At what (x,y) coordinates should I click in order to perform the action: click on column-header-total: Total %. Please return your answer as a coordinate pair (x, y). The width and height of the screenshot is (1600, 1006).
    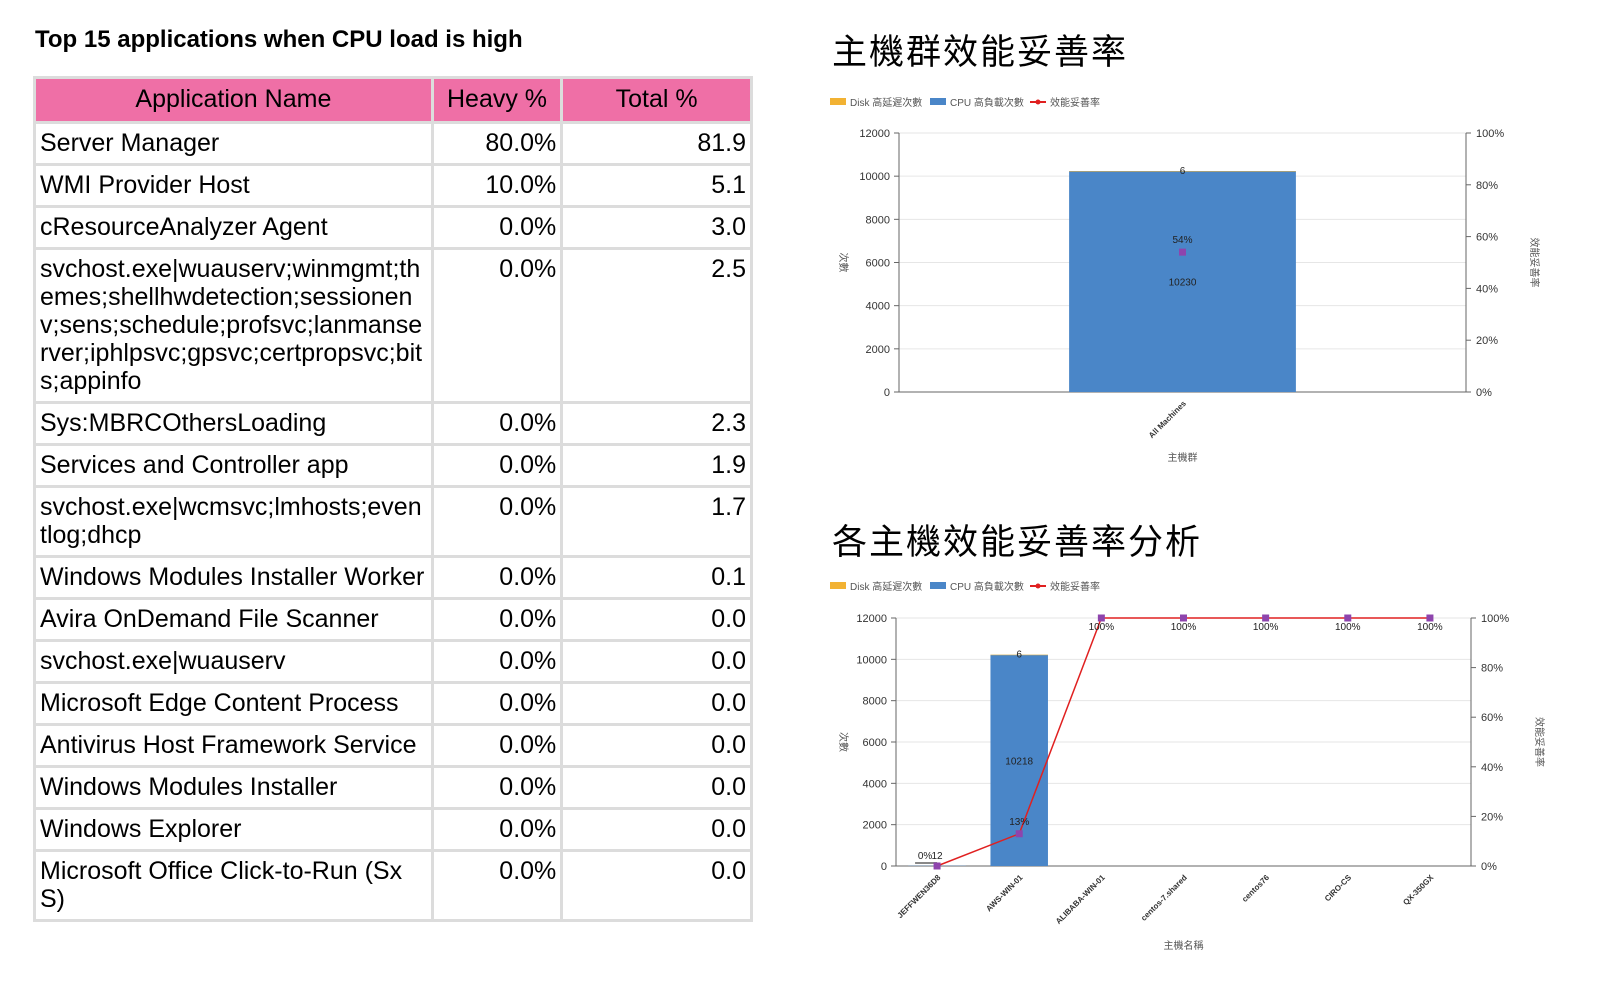
    Looking at the image, I should click on (656, 100).